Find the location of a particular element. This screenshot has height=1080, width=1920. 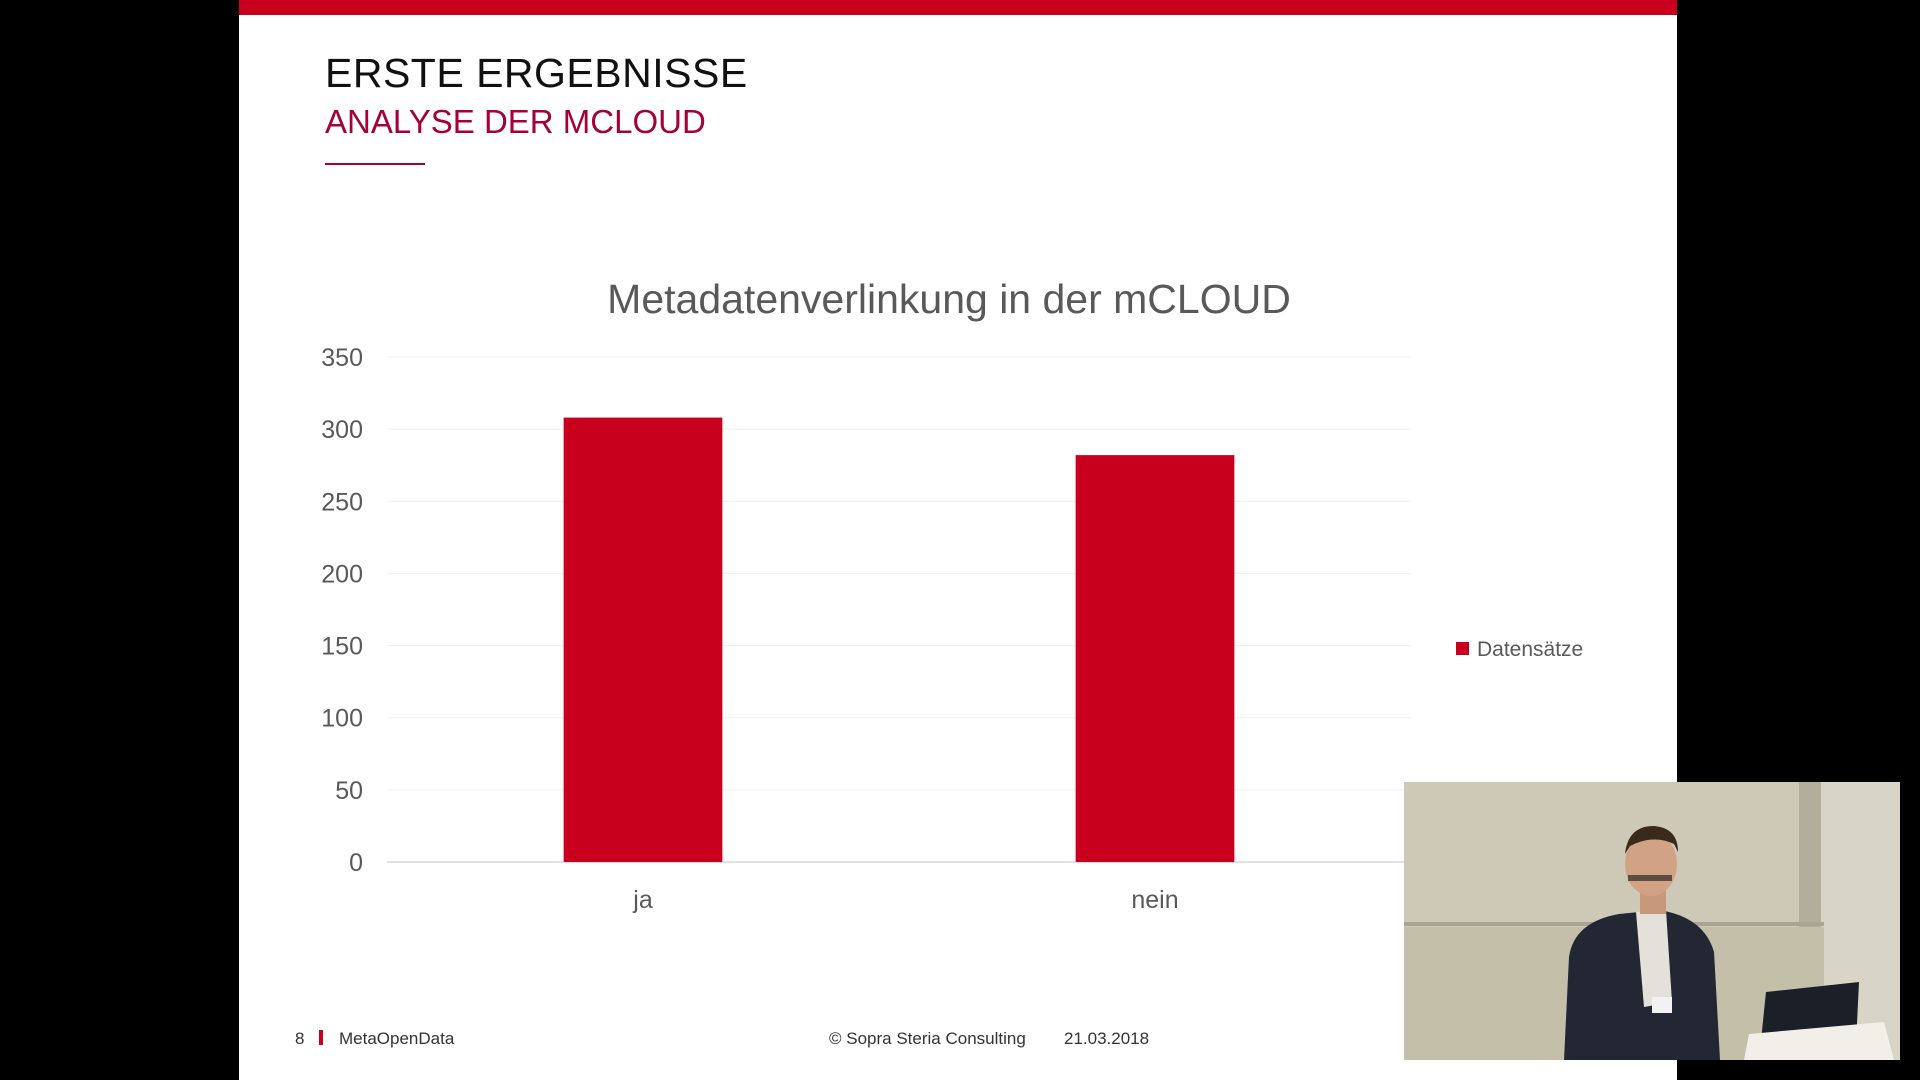

y-tick-label: 250 is located at coordinates (342, 502).